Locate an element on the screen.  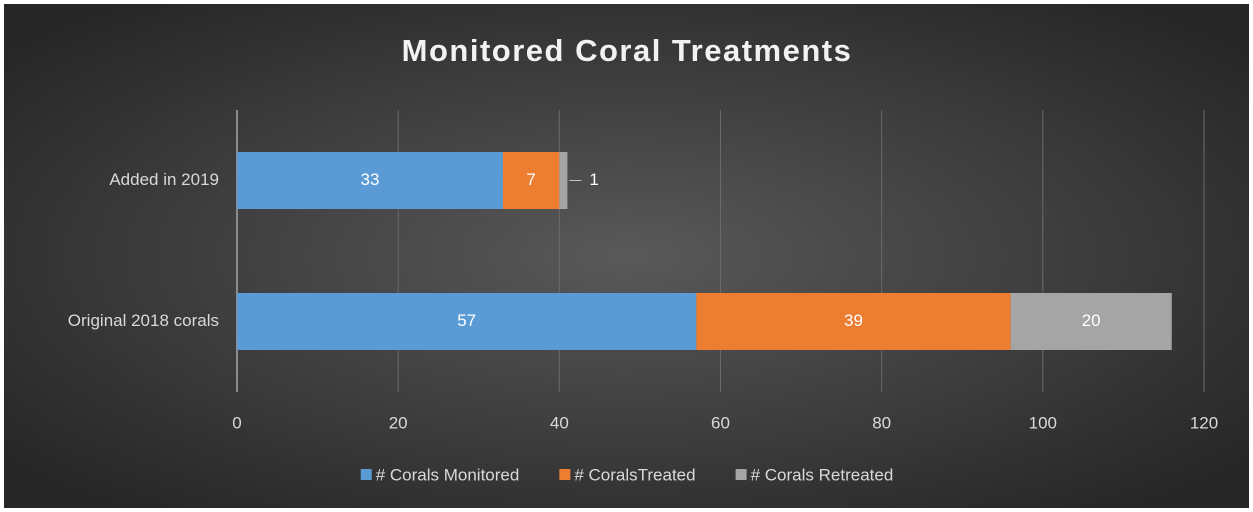
chart-title: Monitored Coral Treatments is located at coordinates (627, 50).